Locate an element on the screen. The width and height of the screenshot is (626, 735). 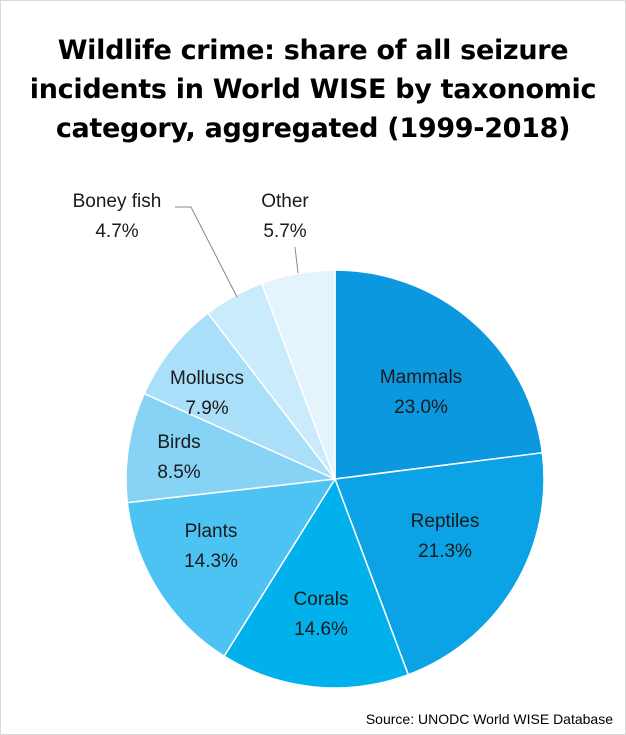
slice-label-molluscs: Molluscs is located at coordinates (207, 378).